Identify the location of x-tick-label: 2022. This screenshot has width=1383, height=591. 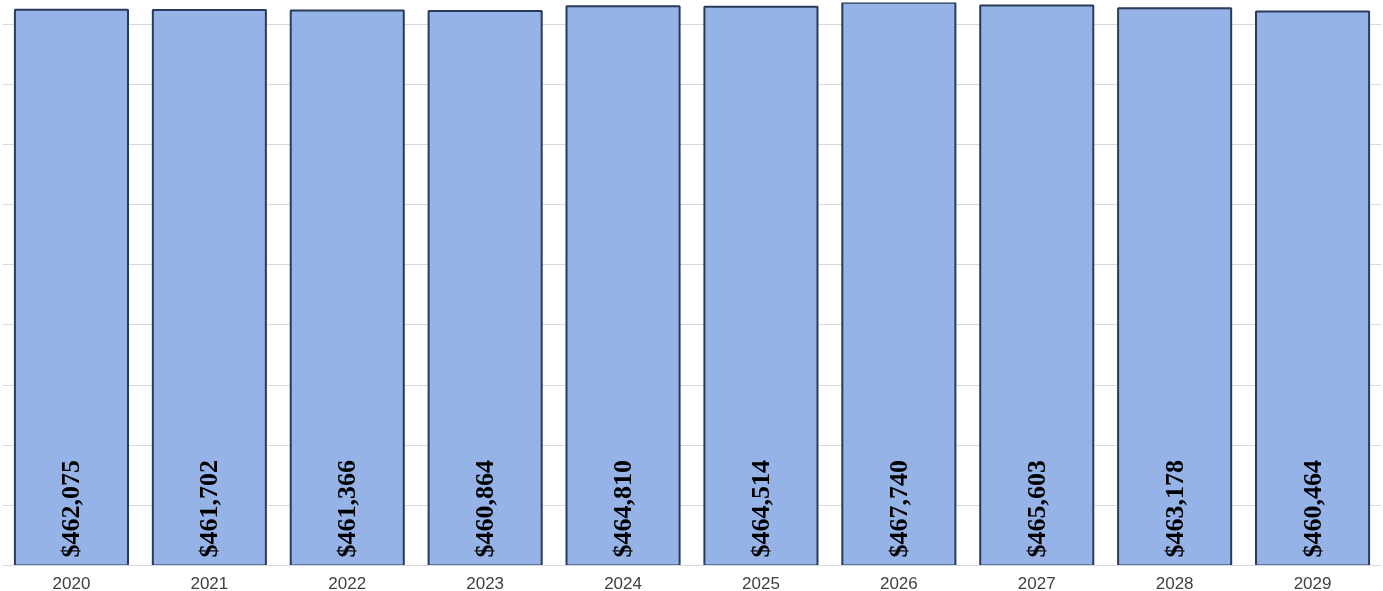
(347, 582).